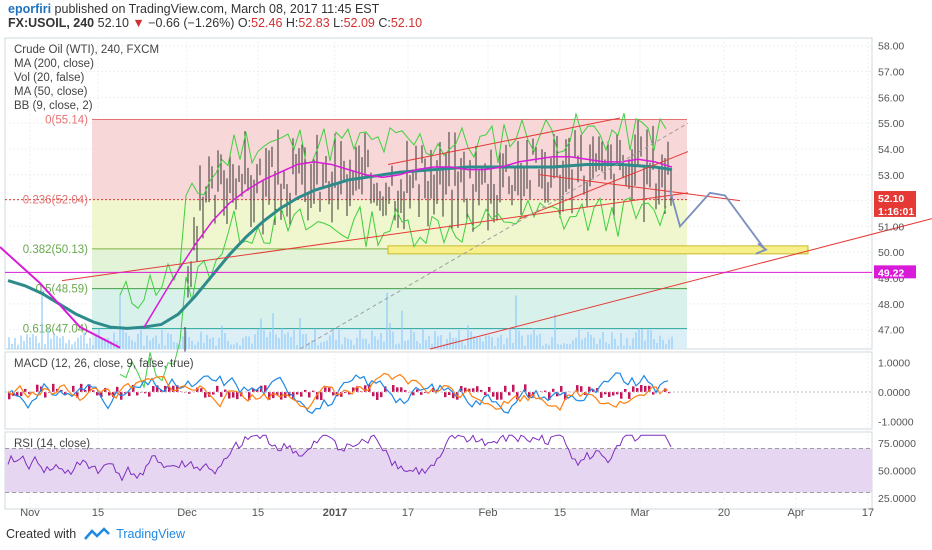 Image resolution: width=932 pixels, height=550 pixels. I want to click on footer: Created with TradingView, so click(95, 534).